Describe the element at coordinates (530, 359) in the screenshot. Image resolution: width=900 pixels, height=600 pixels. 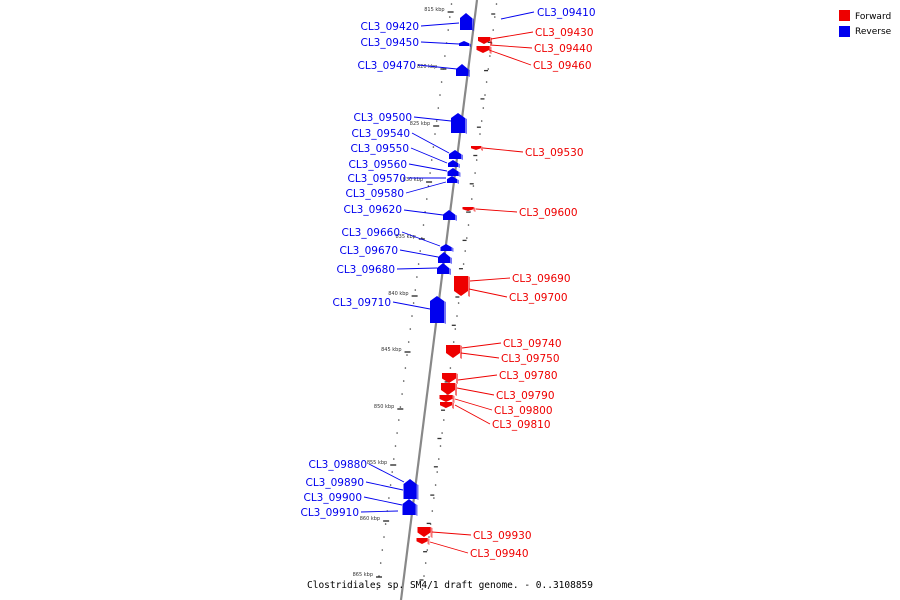
I see `gene-label-cl3-09750: CL3_09750` at that location.